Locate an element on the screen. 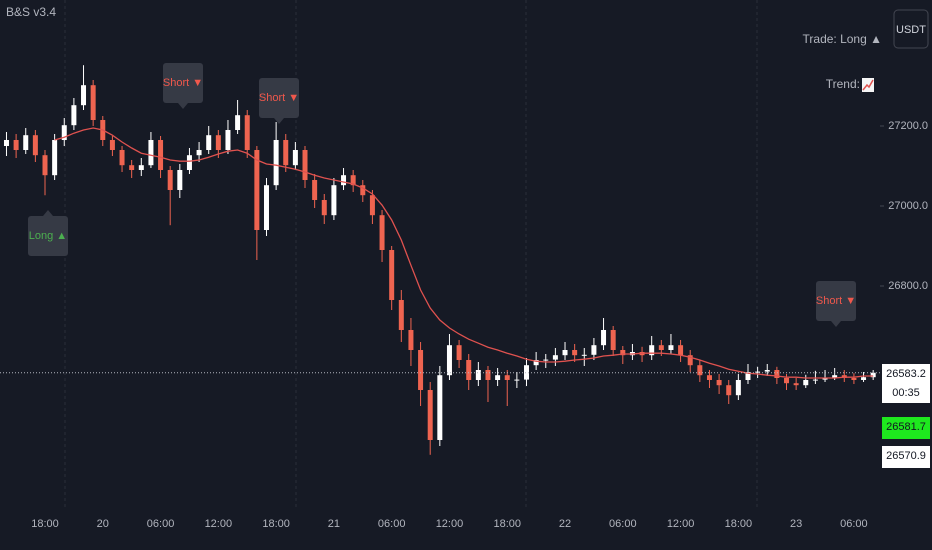 This screenshot has height=550, width=932. countdown: 00:35 is located at coordinates (906, 393).